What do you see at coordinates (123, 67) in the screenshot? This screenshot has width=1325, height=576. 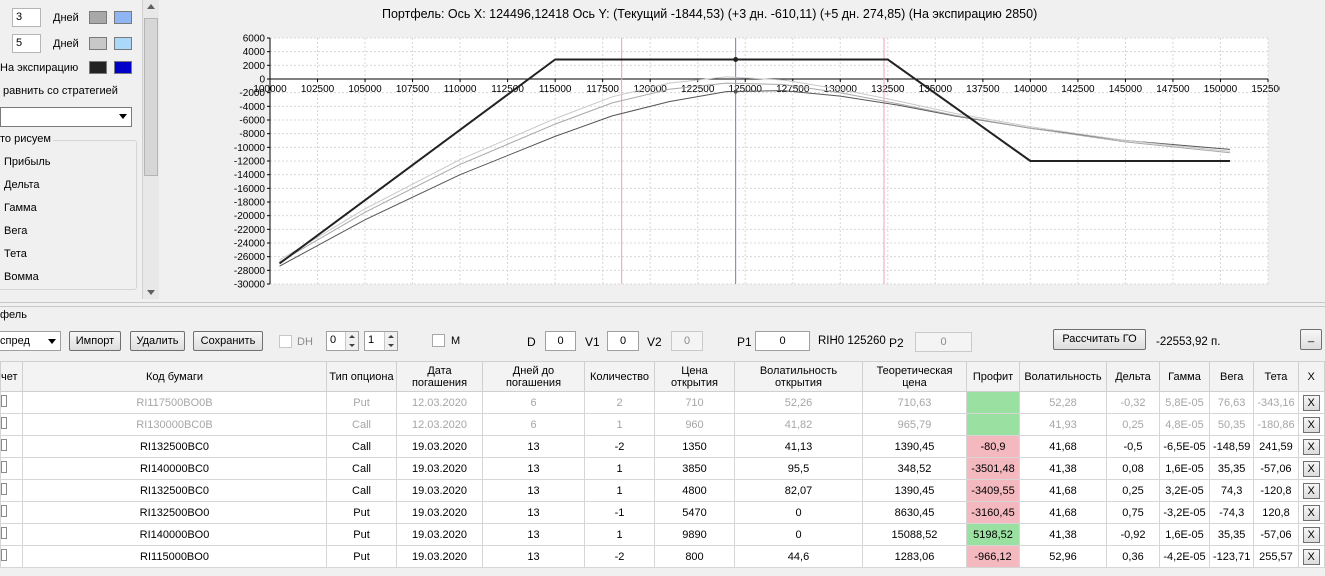 I see `color-swatch-expiry-alt` at bounding box center [123, 67].